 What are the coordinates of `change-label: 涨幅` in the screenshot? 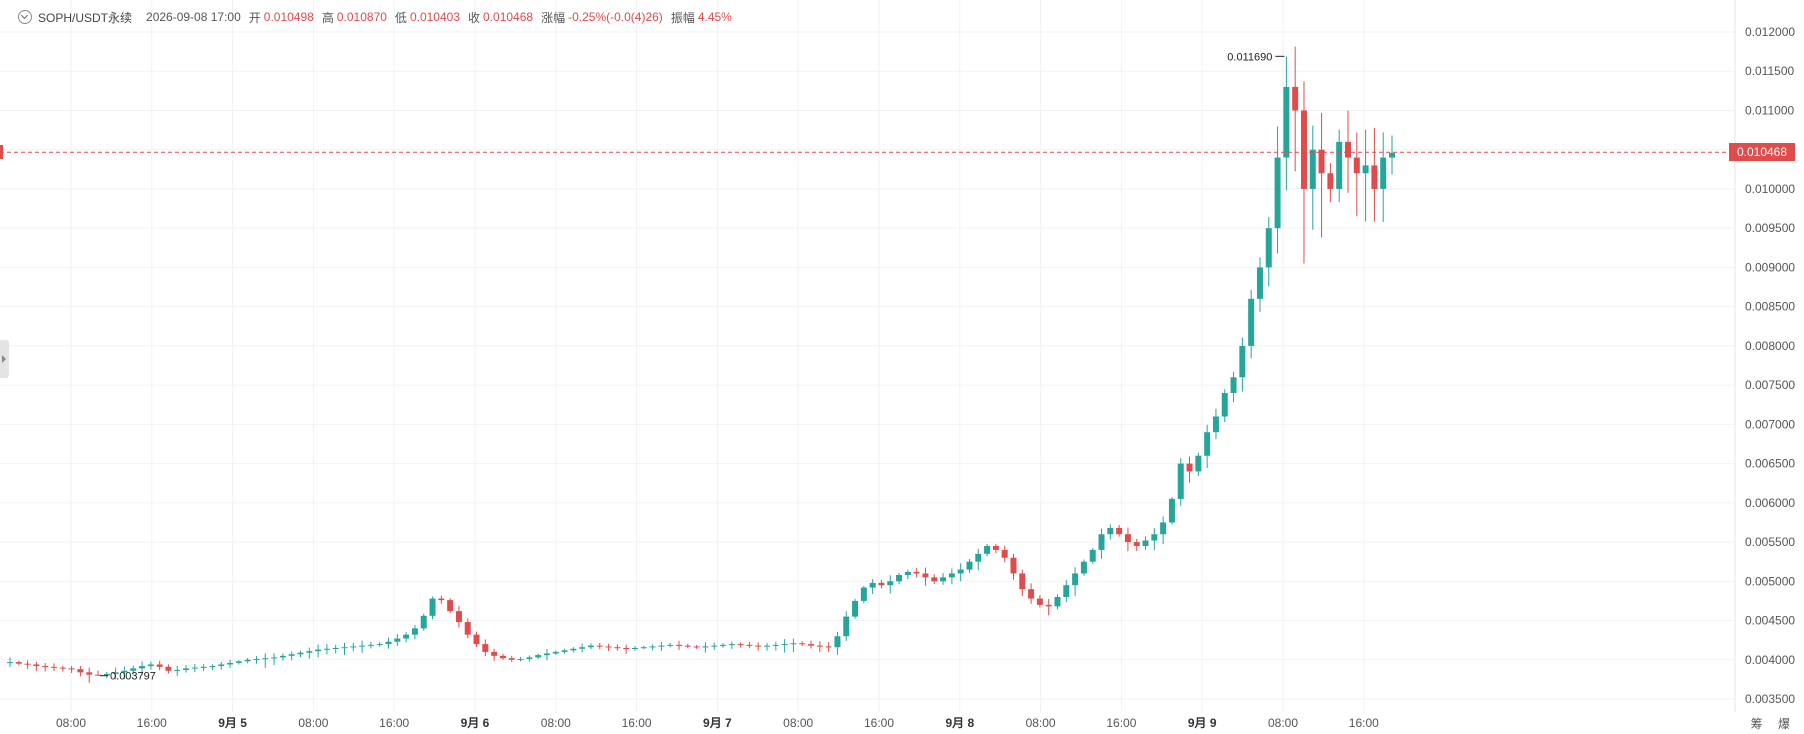 It's located at (553, 17).